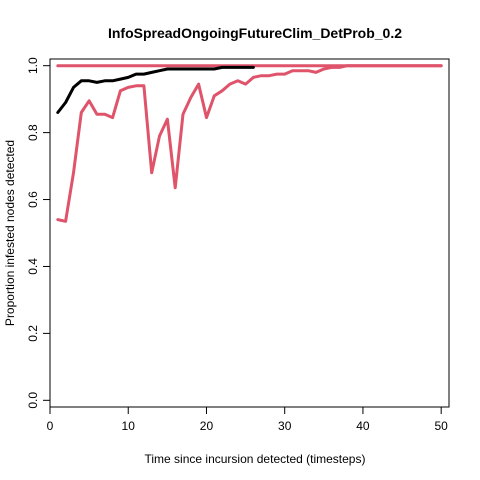 The width and height of the screenshot is (480, 480). What do you see at coordinates (33, 266) in the screenshot?
I see `y-tick-label: 0.4` at bounding box center [33, 266].